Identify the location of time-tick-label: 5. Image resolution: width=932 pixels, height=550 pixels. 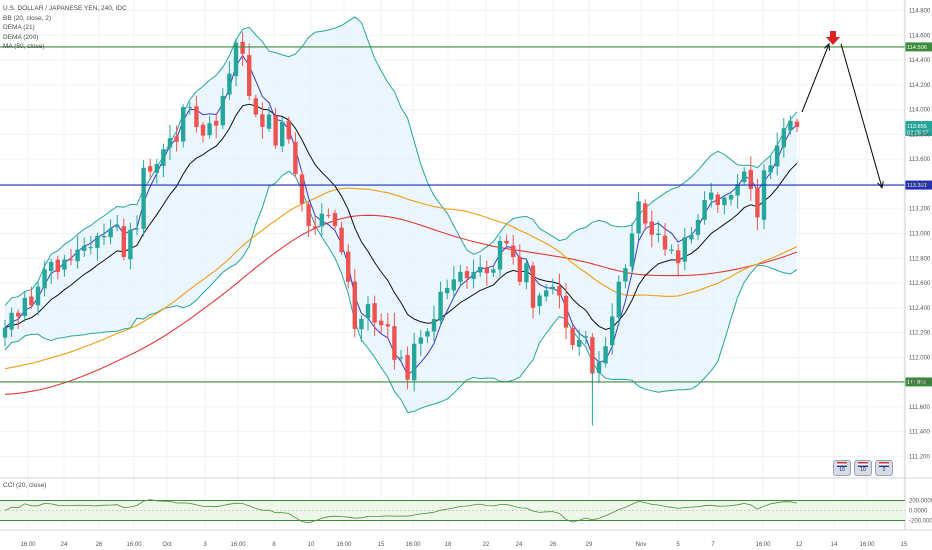
(678, 545).